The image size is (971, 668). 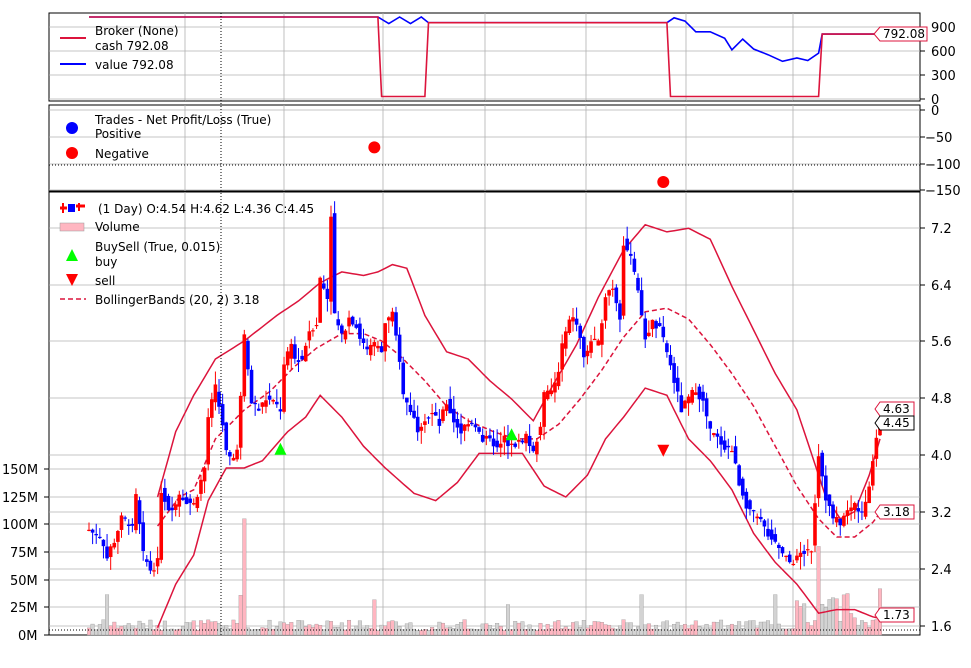 What do you see at coordinates (904, 34) in the screenshot?
I see `broker-value-tag-text: 792.08` at bounding box center [904, 34].